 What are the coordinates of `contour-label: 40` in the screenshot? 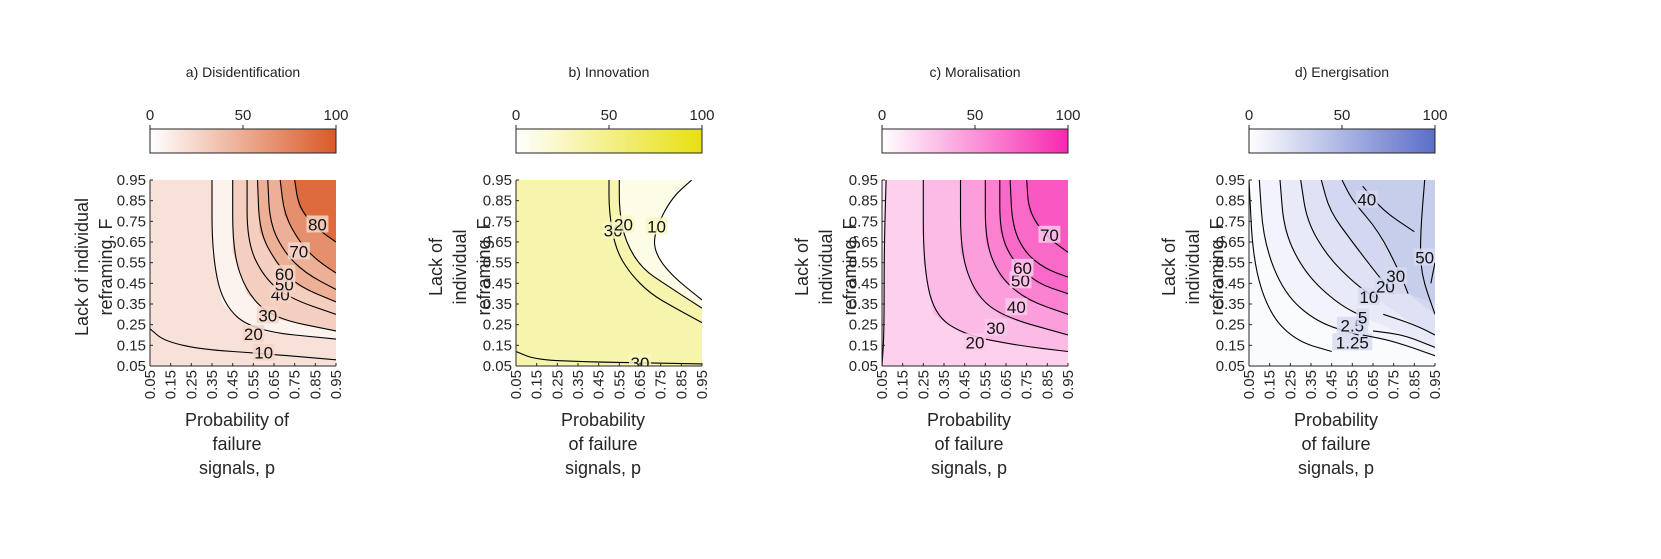 It's located at (1366, 200).